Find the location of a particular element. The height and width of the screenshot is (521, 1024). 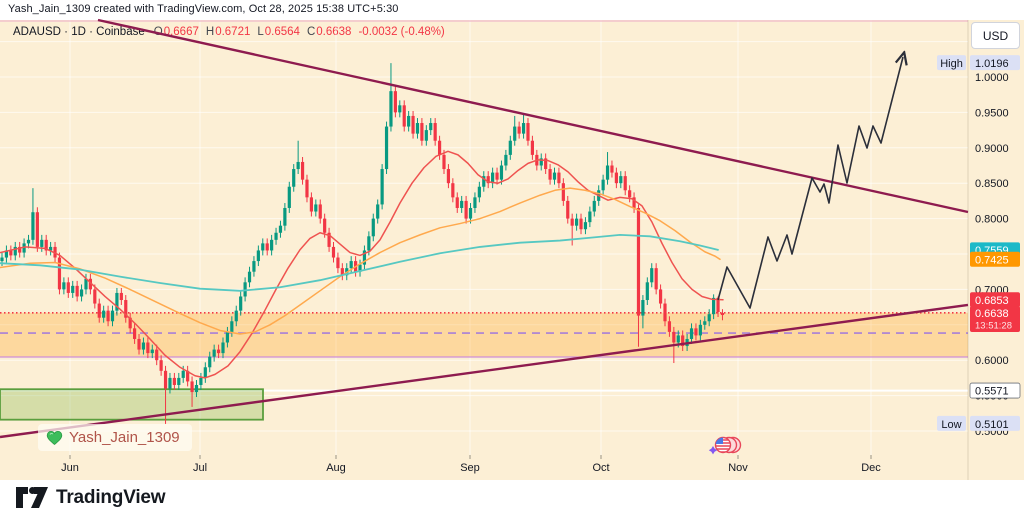

watermark-text: Yash_Jain_1309 is located at coordinates (124, 437).